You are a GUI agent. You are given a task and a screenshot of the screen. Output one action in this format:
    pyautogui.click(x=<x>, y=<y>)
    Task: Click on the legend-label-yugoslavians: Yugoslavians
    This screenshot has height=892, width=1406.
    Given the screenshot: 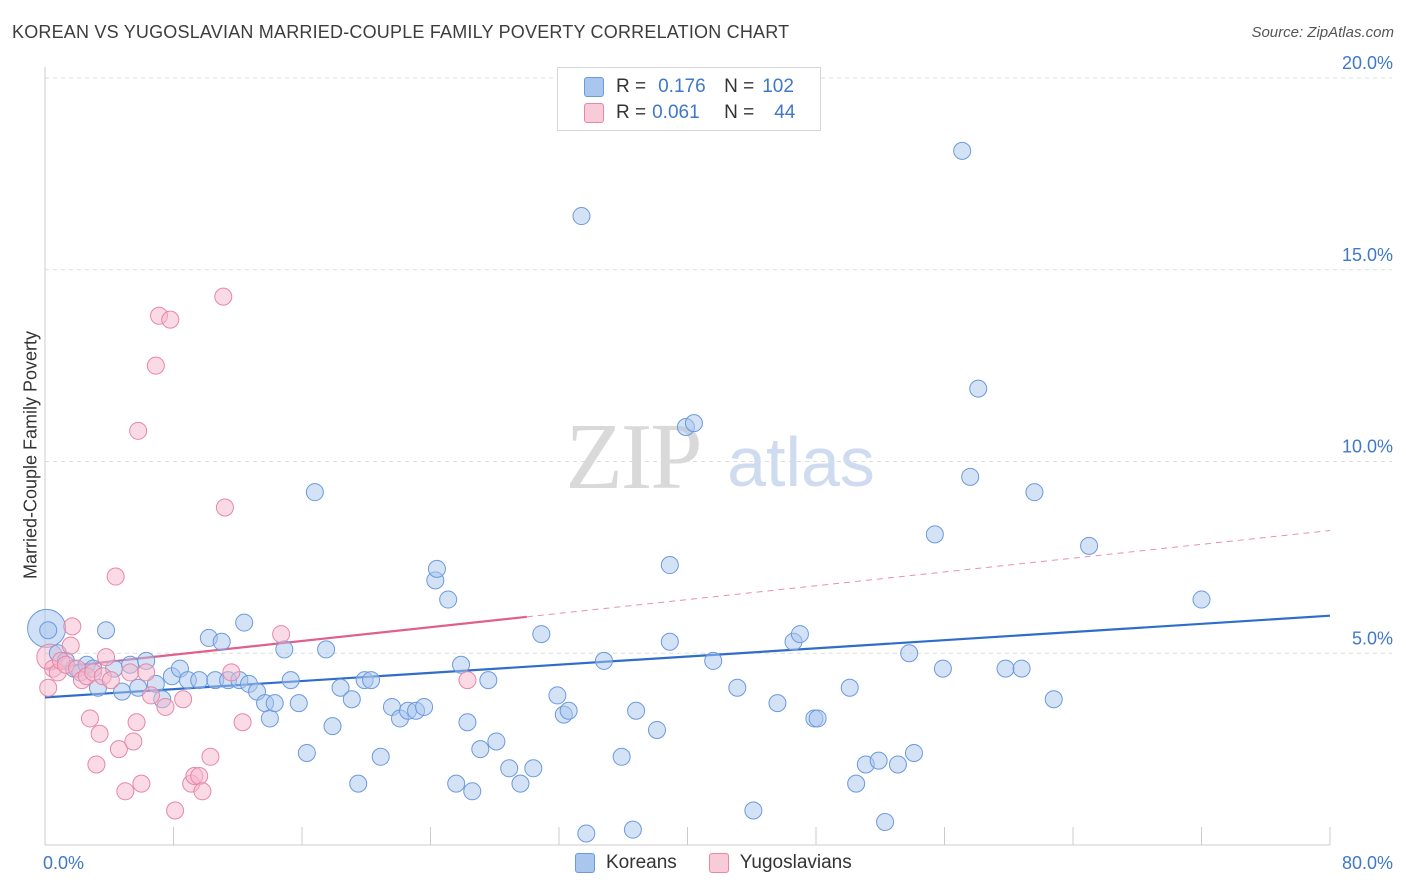 What is the action you would take?
    pyautogui.click(x=795, y=862)
    